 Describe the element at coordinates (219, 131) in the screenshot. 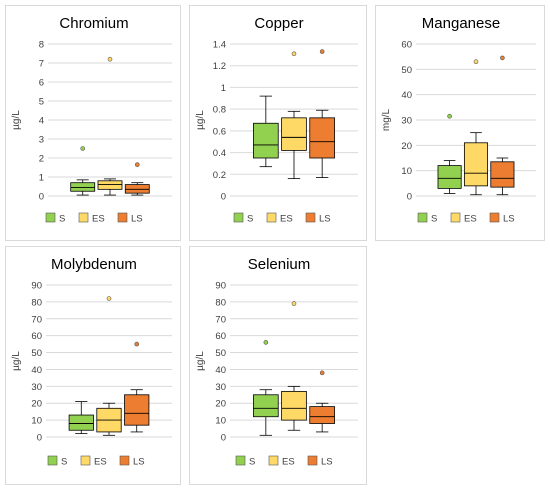

I see `y-tick-label: 0.6` at that location.